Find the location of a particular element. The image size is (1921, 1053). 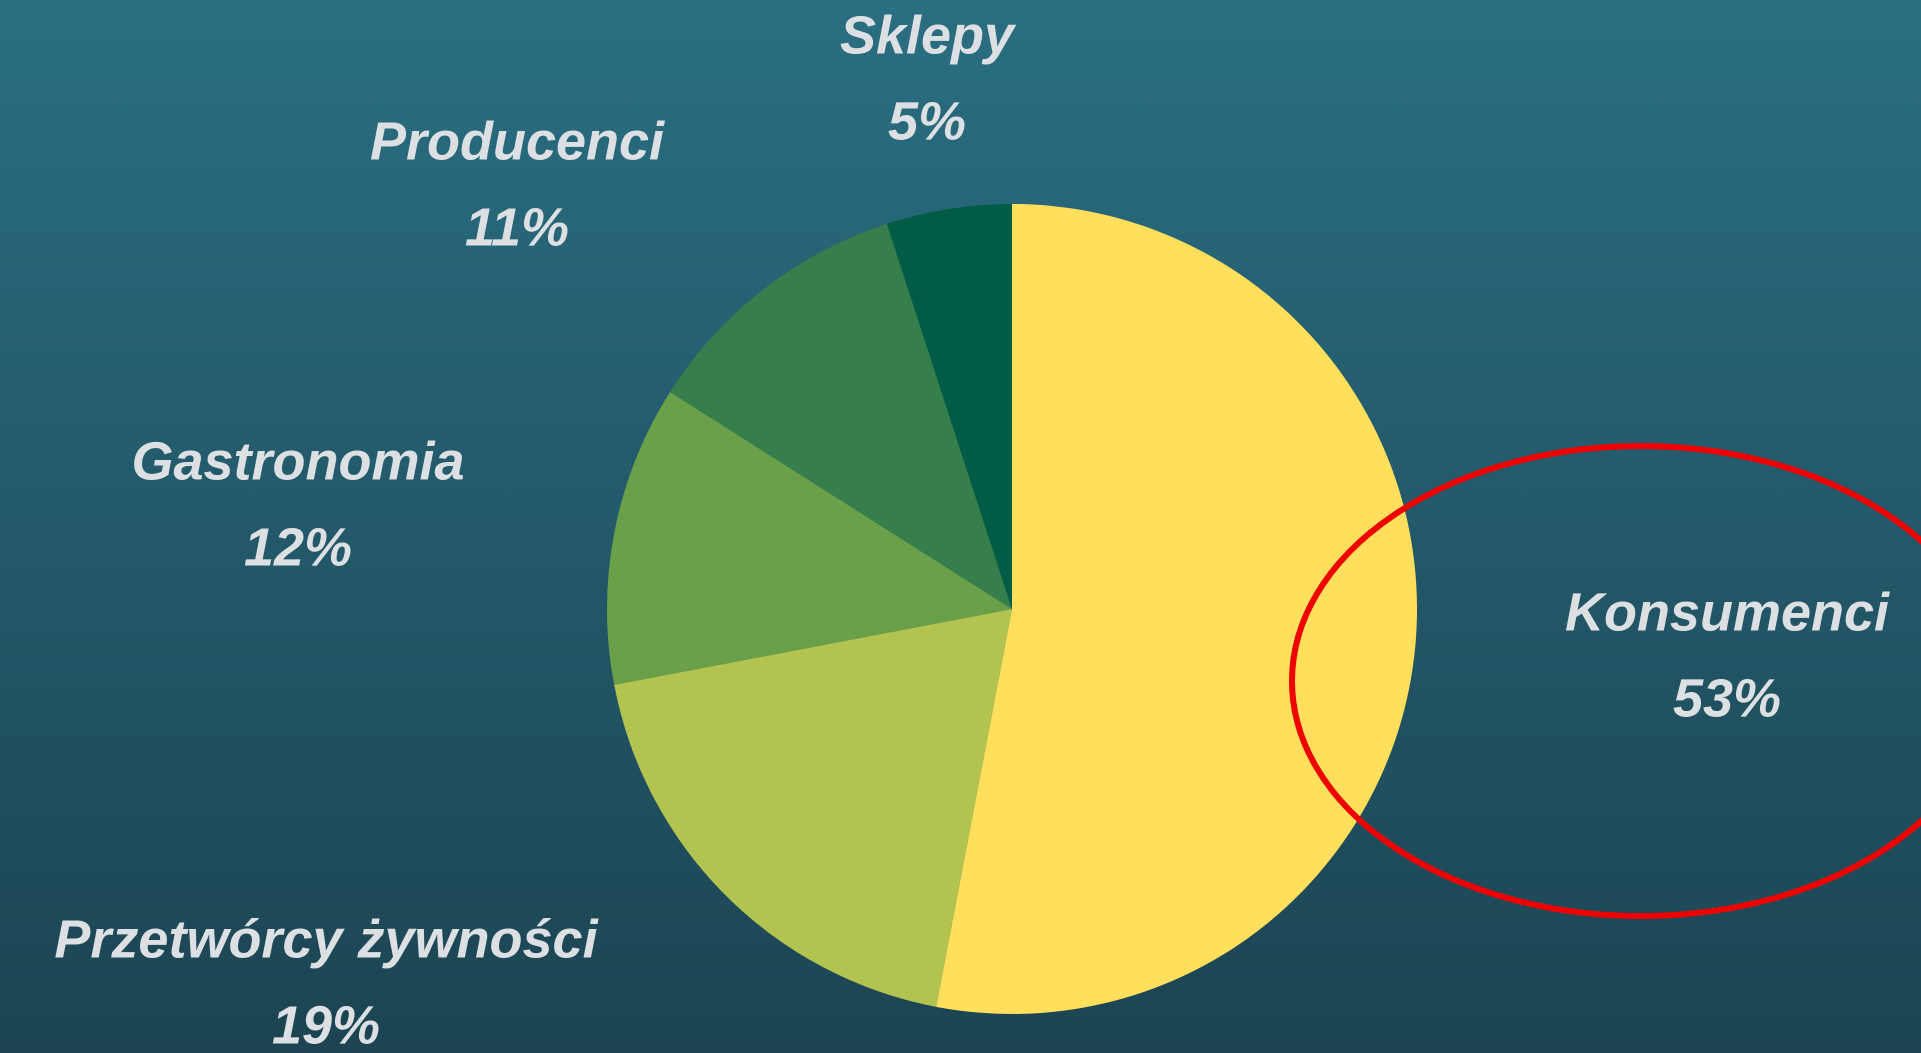

slice-value-label: 5% is located at coordinates (927, 121).